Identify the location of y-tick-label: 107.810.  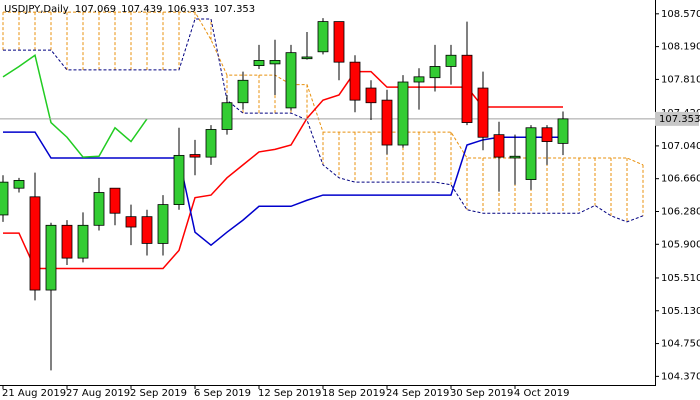
(680, 79).